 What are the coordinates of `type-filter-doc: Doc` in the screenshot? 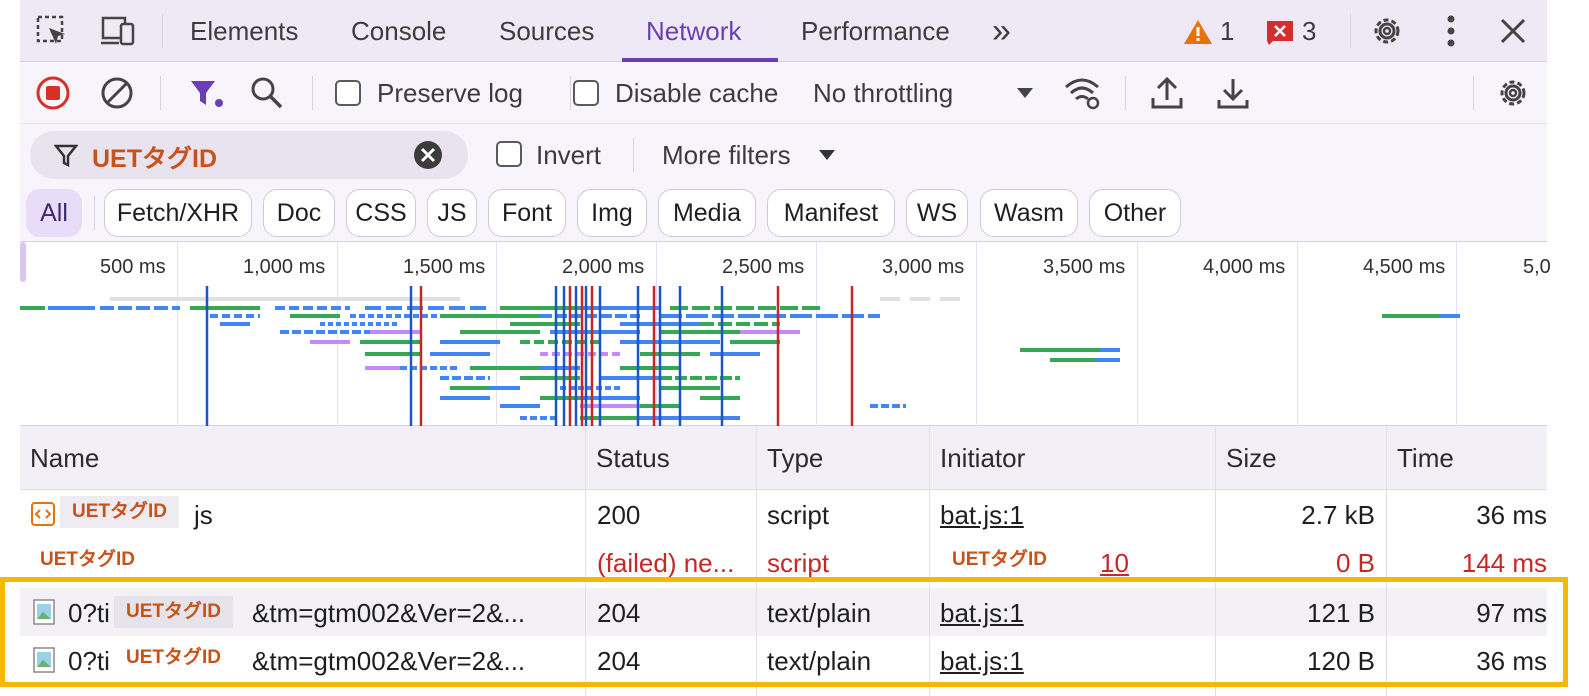 It's located at (299, 213).